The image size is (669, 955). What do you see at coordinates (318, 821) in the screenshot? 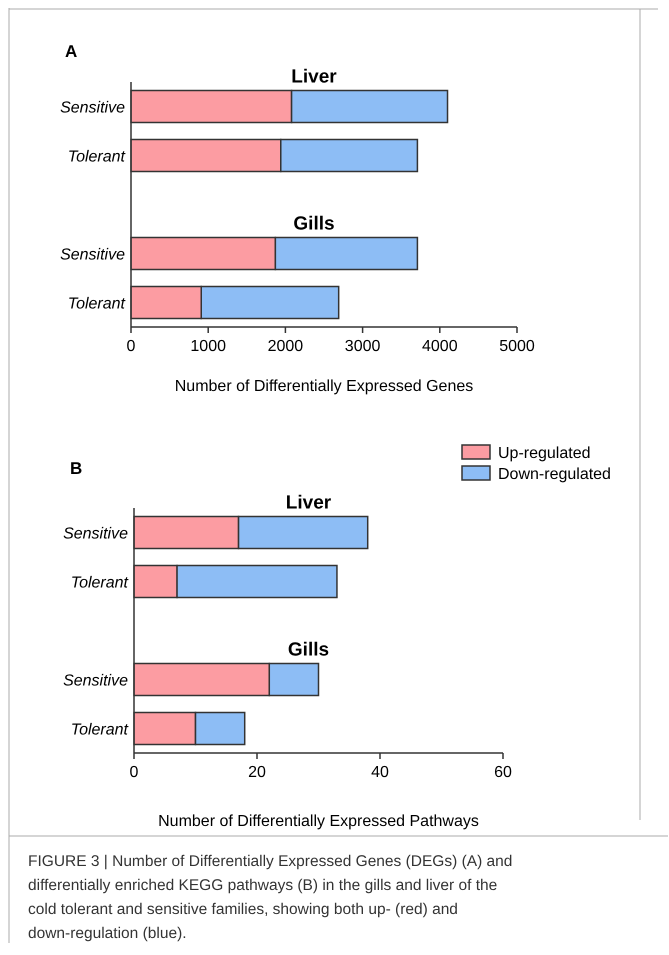
I see `x-axis-title: Number of Differentially Expressed Pathways` at bounding box center [318, 821].